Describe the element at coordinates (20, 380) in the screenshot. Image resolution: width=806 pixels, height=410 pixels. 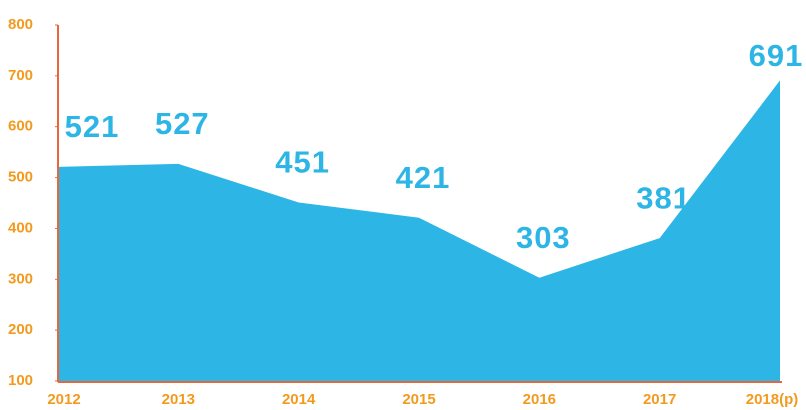
I see `y-tick-label: 100` at that location.